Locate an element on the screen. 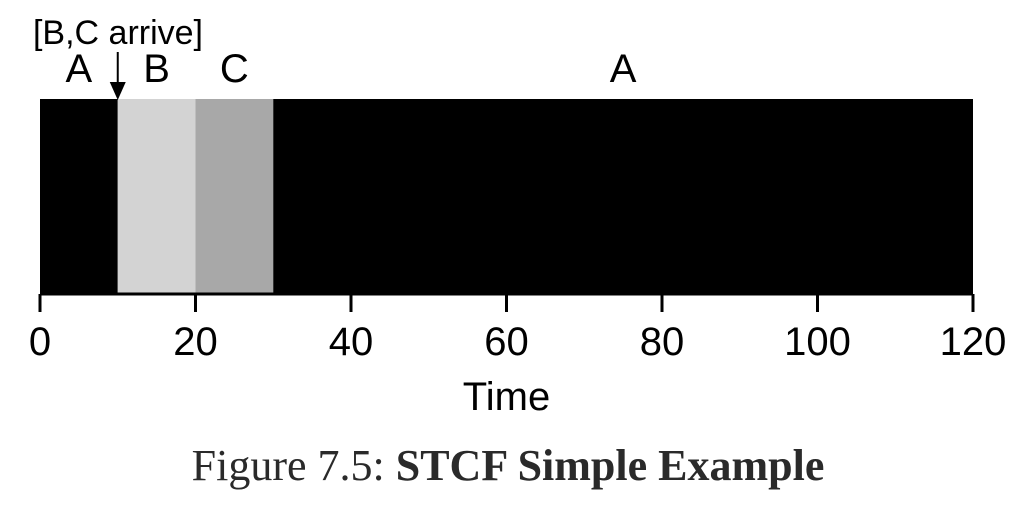  segment-label-a-3: A is located at coordinates (623, 69).